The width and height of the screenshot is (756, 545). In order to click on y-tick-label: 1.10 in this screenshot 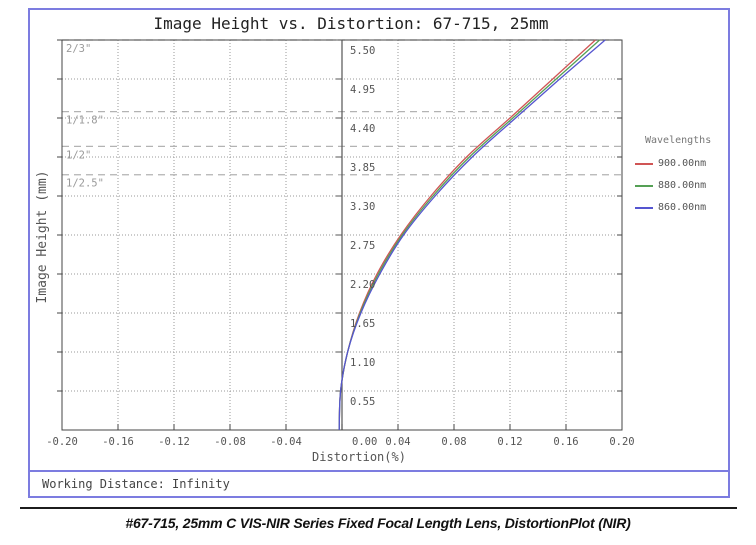, I will do `click(362, 363)`.